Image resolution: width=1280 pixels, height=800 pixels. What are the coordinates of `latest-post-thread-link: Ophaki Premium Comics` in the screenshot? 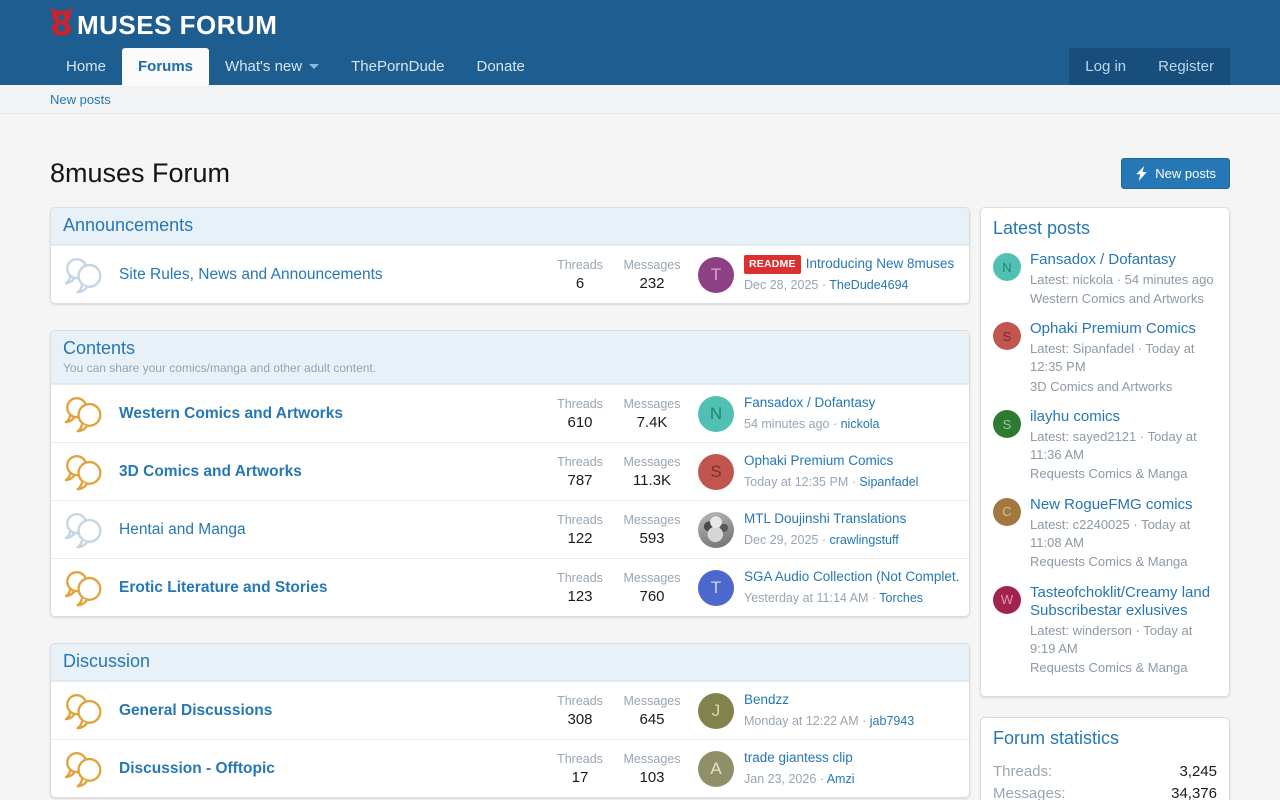 It's located at (1113, 329).